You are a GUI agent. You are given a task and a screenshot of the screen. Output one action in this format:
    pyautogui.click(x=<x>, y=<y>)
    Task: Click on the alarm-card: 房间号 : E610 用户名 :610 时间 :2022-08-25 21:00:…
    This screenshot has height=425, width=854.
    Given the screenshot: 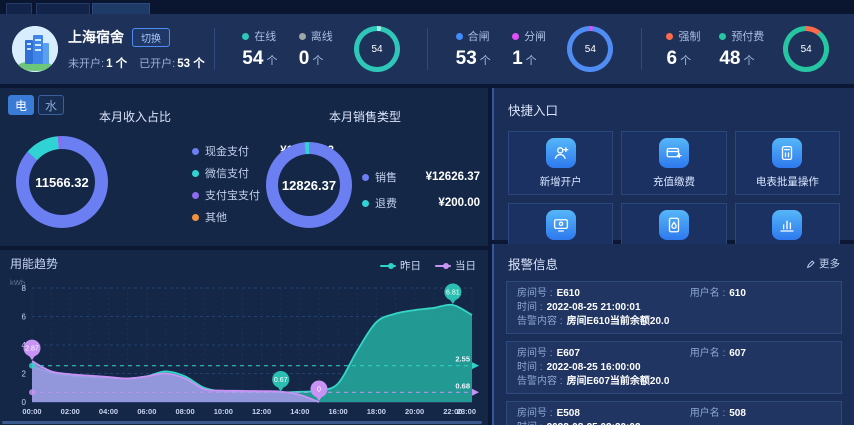 What is the action you would take?
    pyautogui.click(x=674, y=307)
    